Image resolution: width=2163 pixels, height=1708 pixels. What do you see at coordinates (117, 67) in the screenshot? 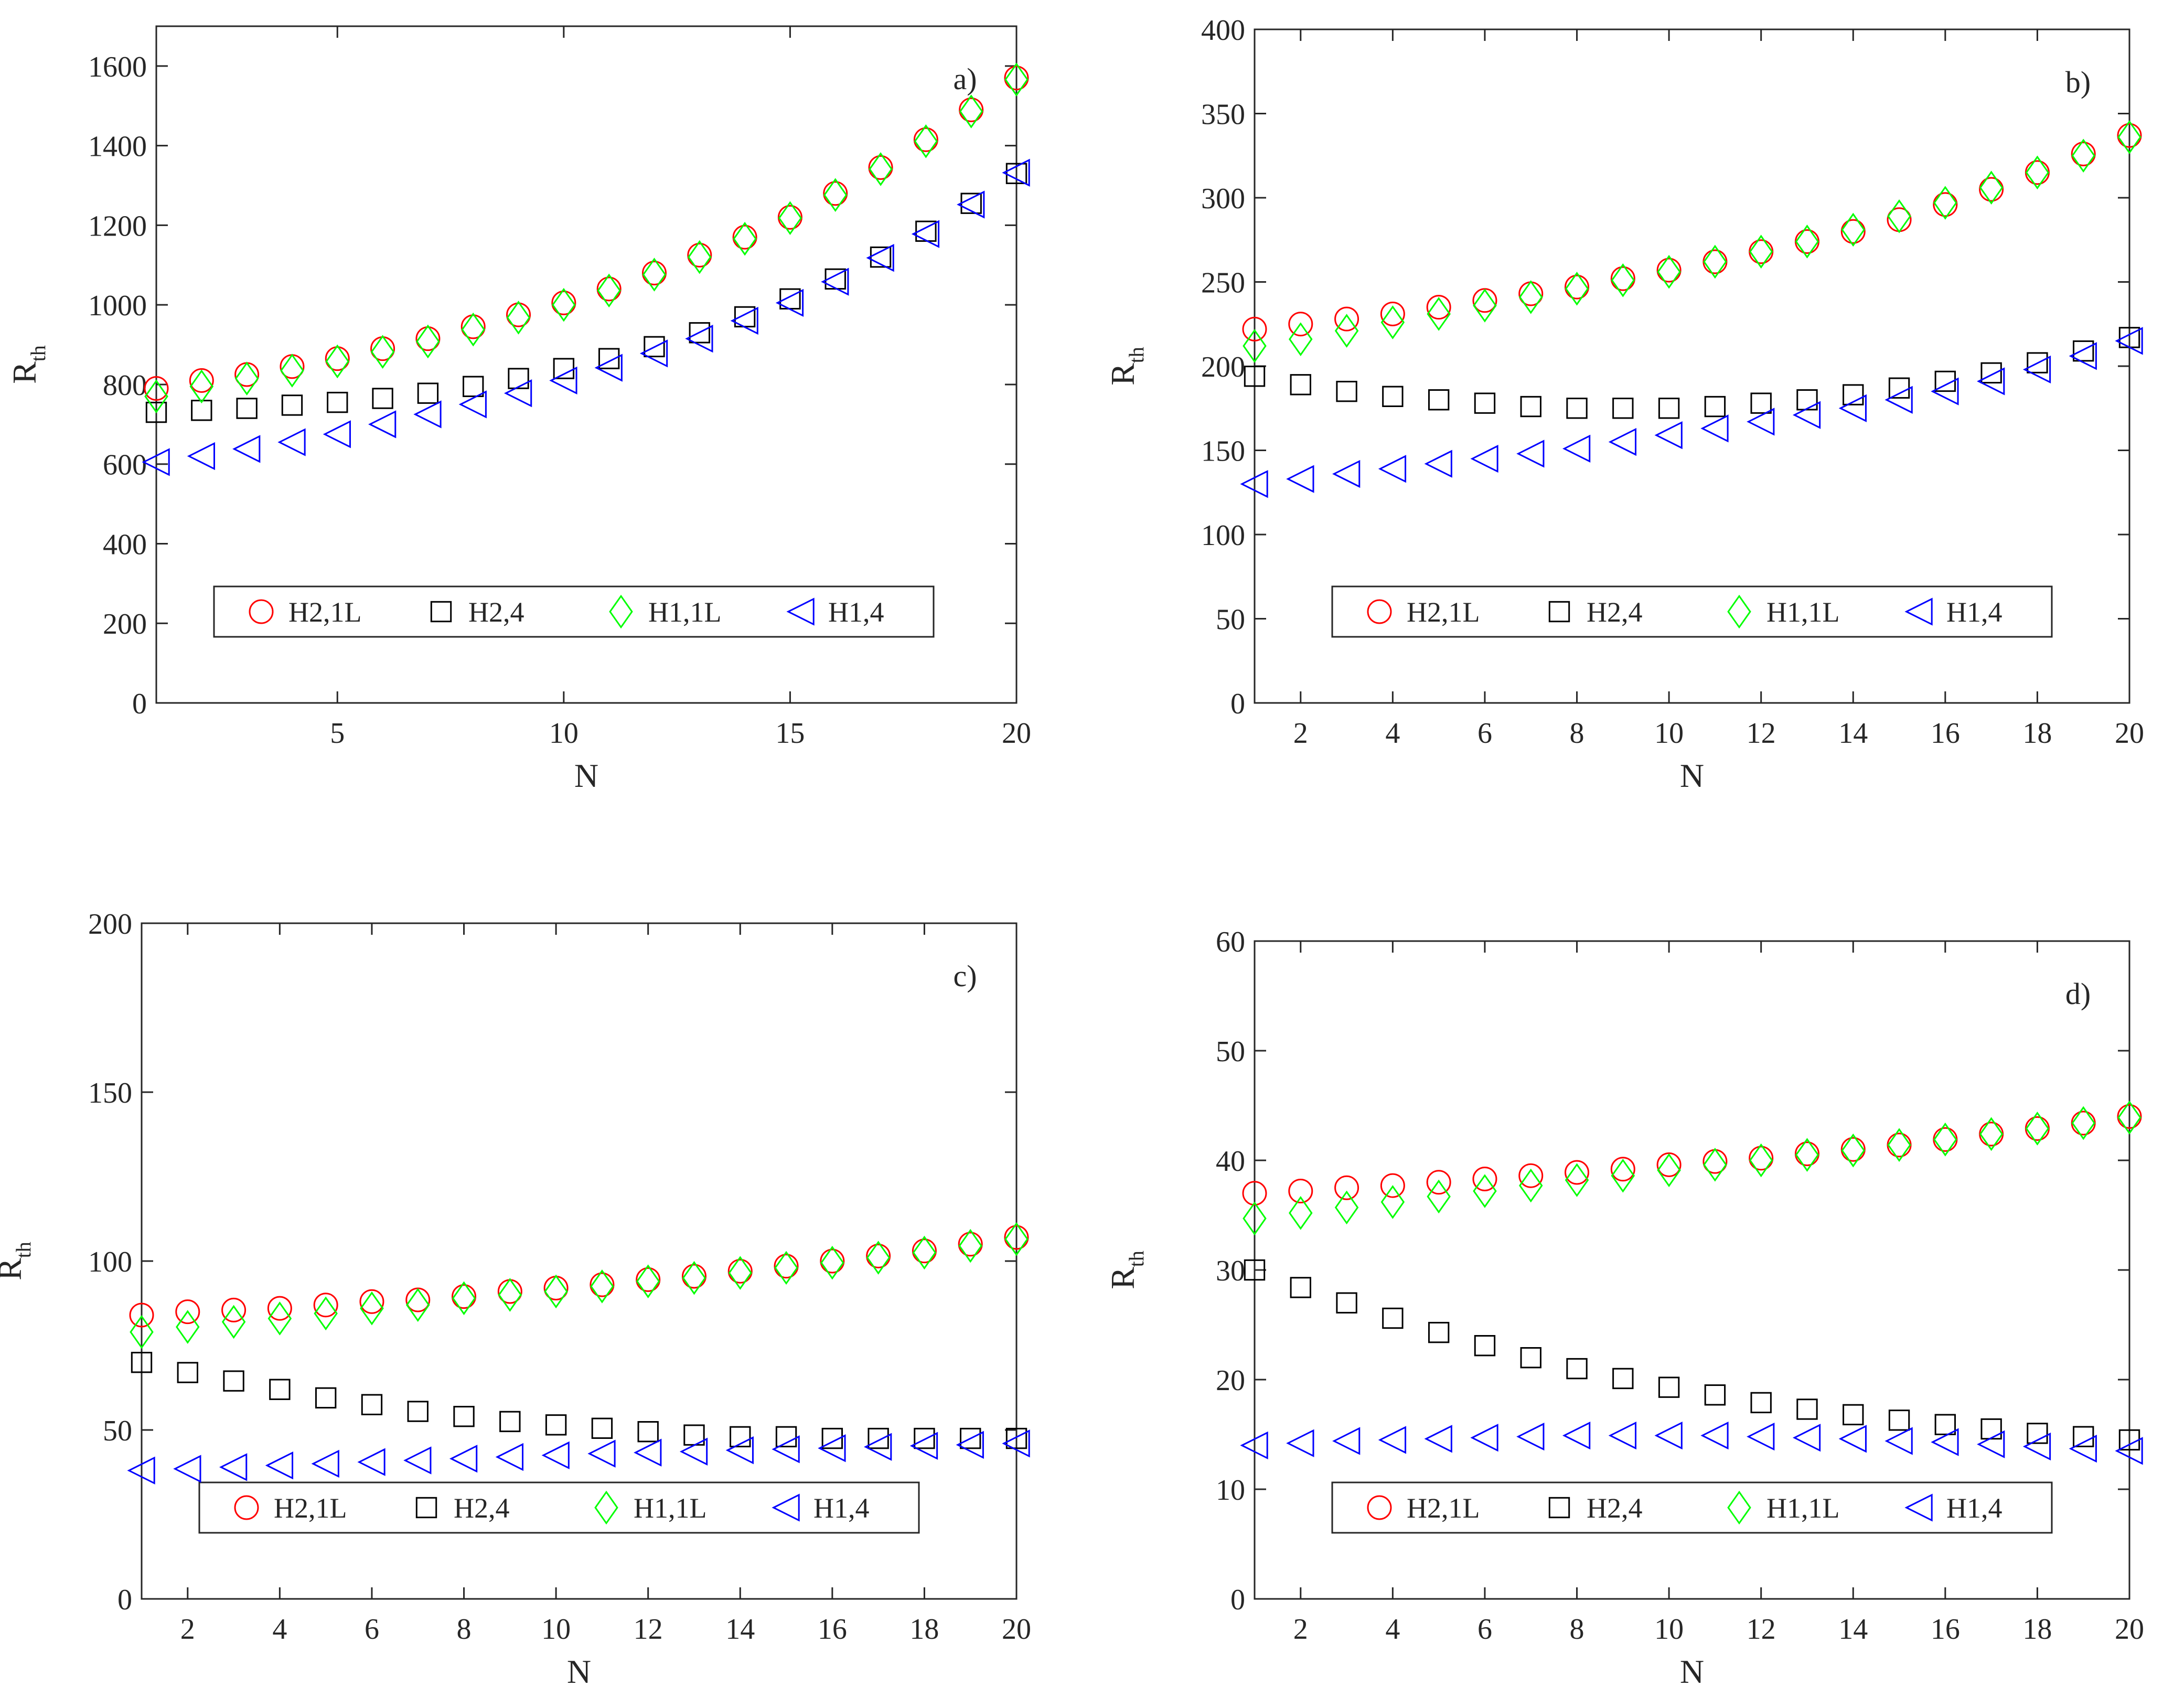
I see `y-tick-label: 1600` at bounding box center [117, 67].